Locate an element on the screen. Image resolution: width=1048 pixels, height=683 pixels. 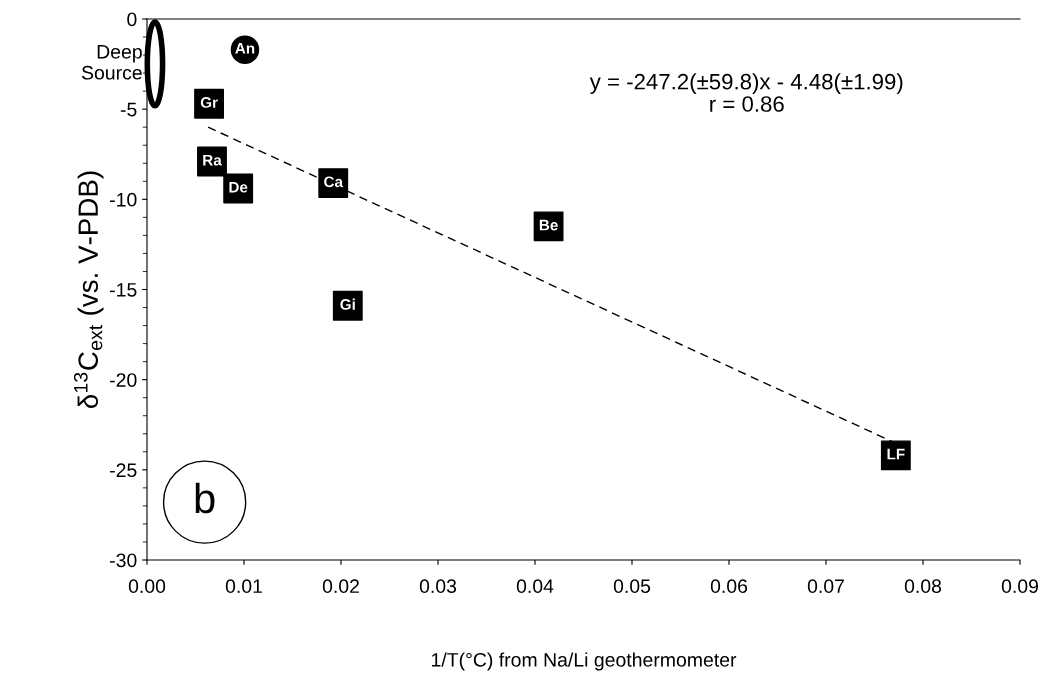
y-axis-title: δ$^{13}$C$_{ext}$ (vs. V-PDB) is located at coordinates (88, 290).